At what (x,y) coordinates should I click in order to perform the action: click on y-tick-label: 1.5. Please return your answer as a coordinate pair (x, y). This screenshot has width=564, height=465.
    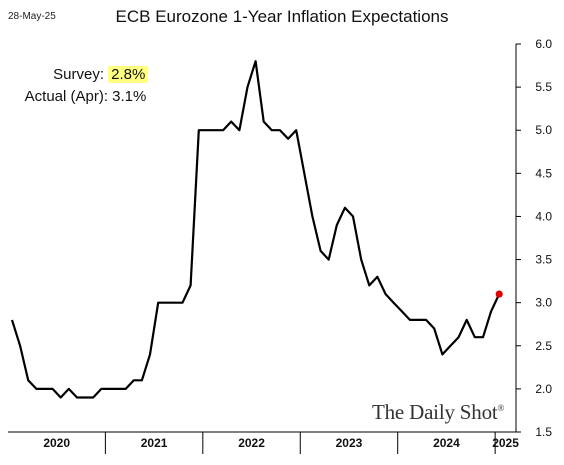
    Looking at the image, I should click on (543, 432).